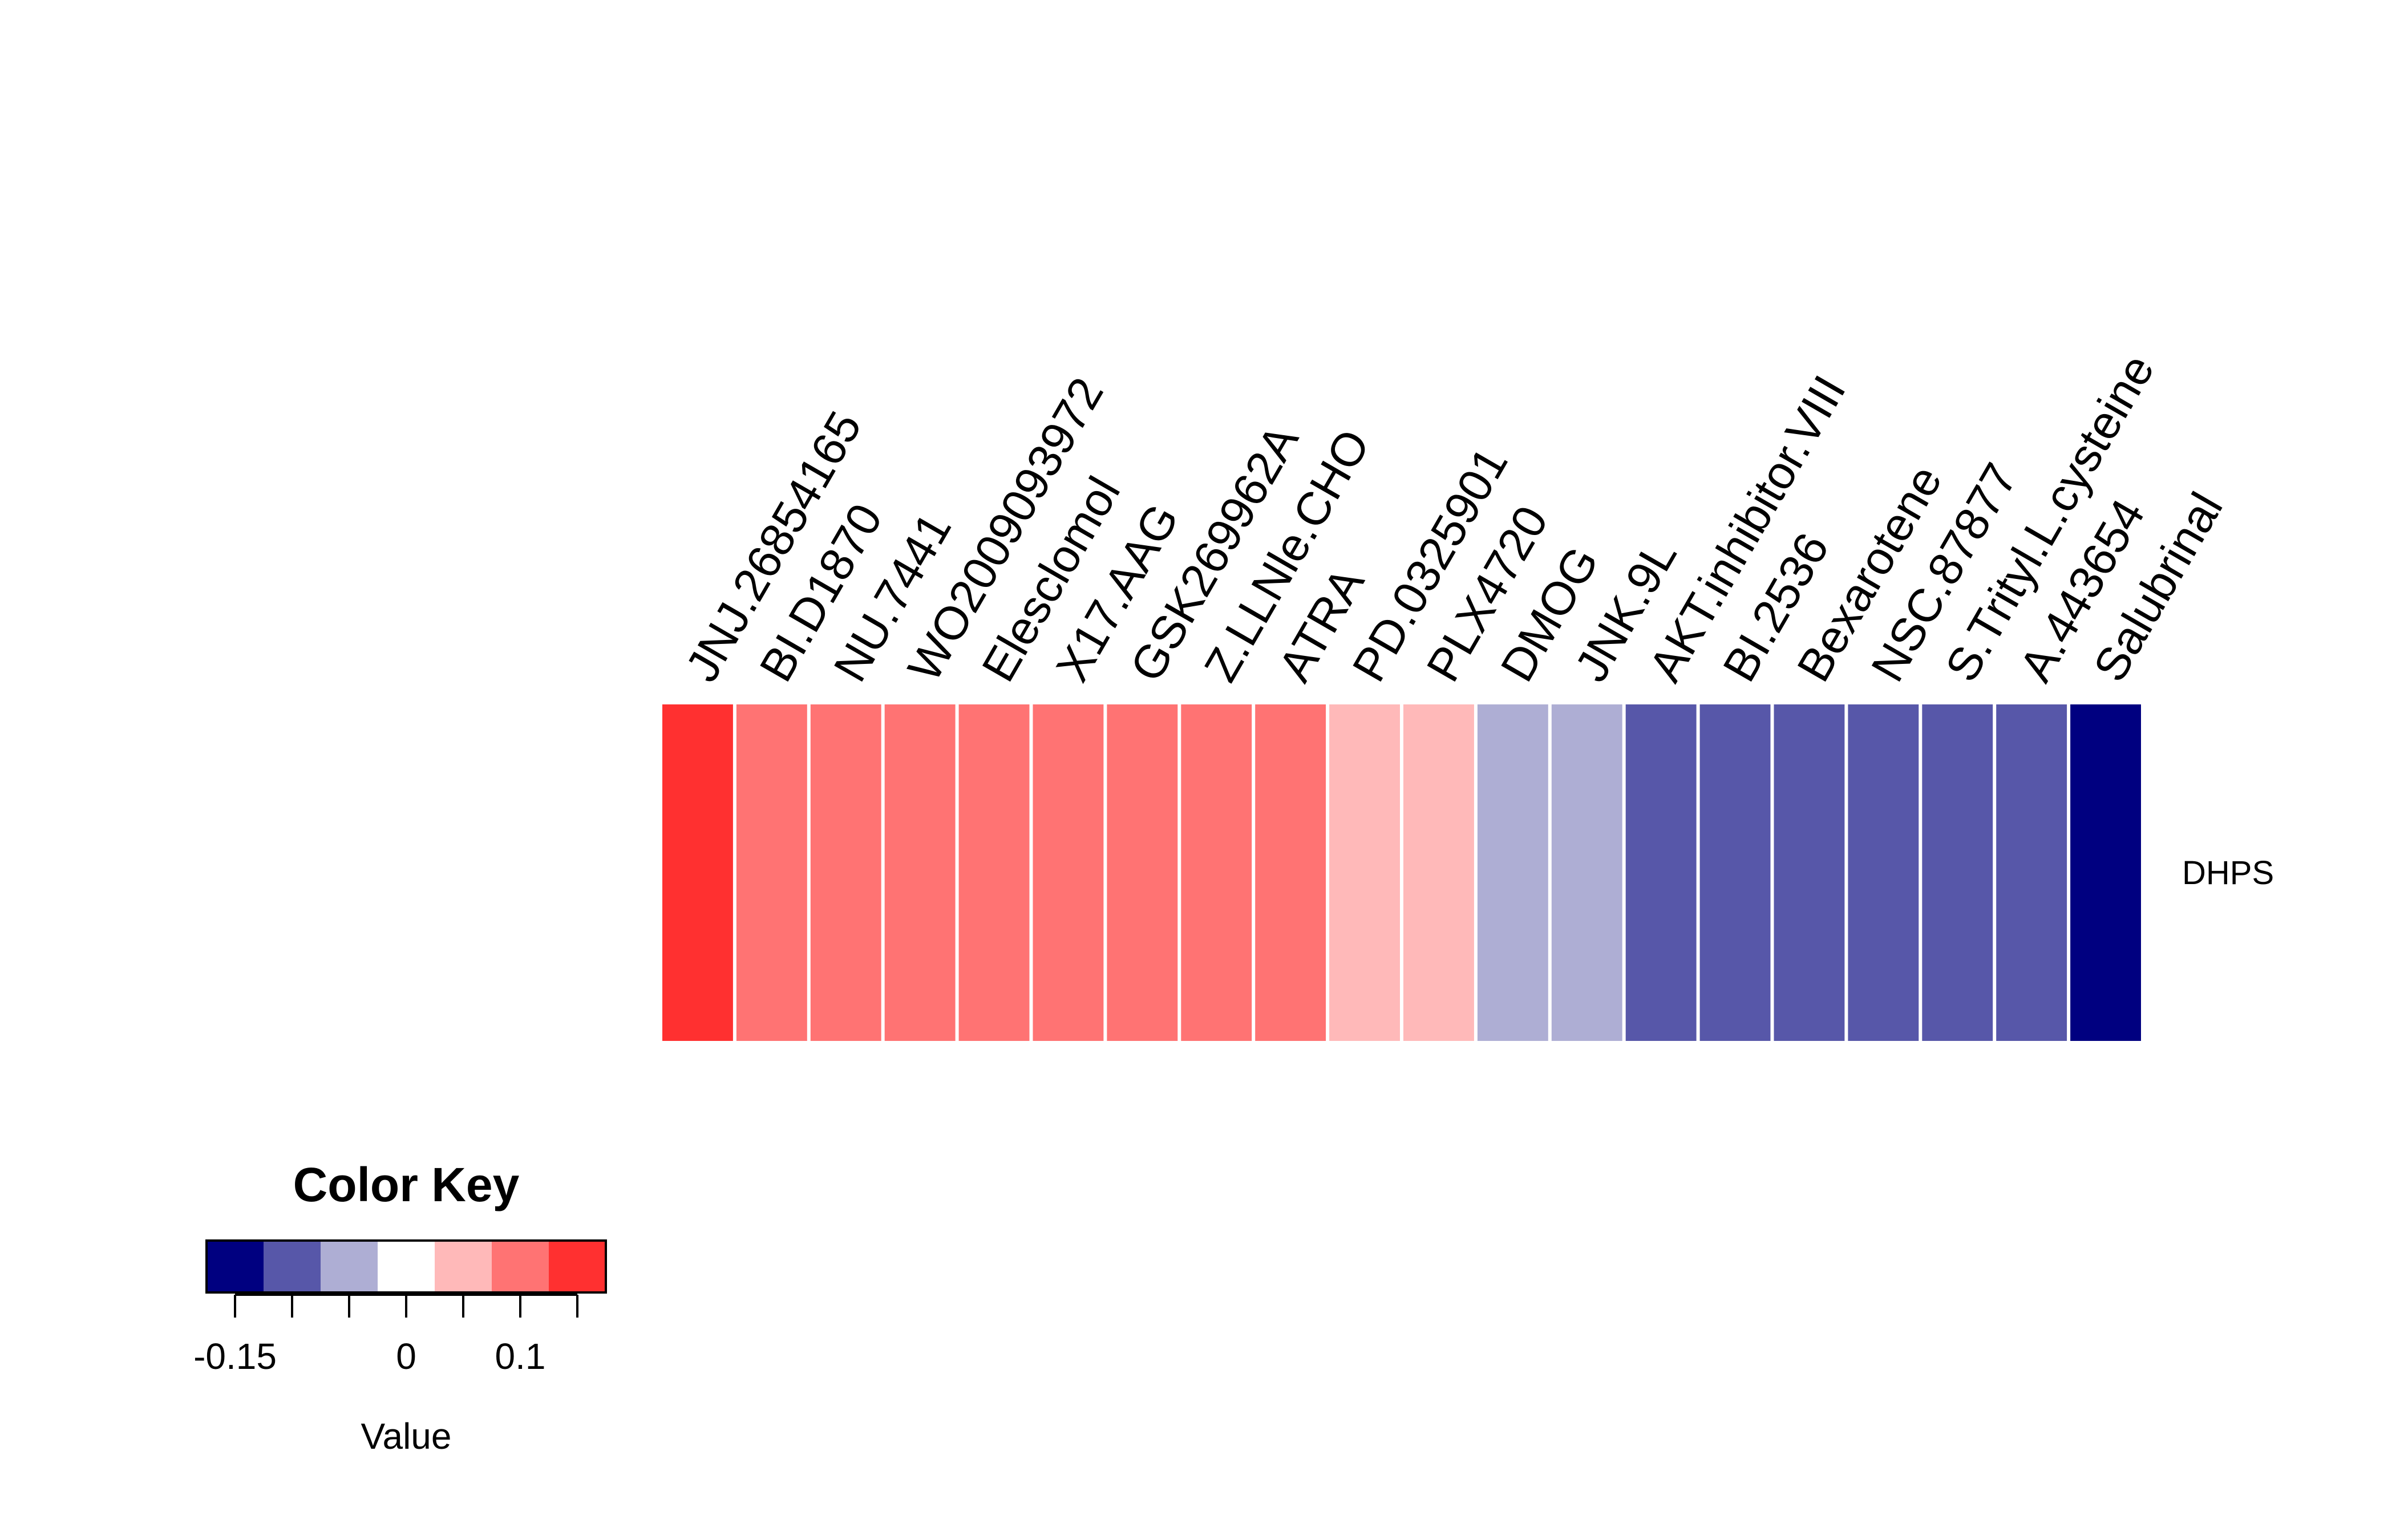 The image size is (2396, 1540). What do you see at coordinates (406, 1357) in the screenshot?
I see `color-key-tick-label: 0` at bounding box center [406, 1357].